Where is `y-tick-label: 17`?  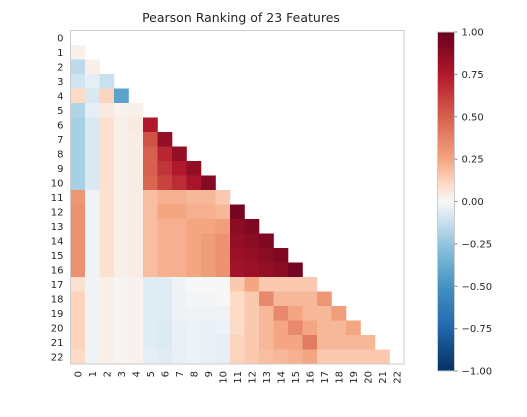 y-tick-label: 17 is located at coordinates (57, 285).